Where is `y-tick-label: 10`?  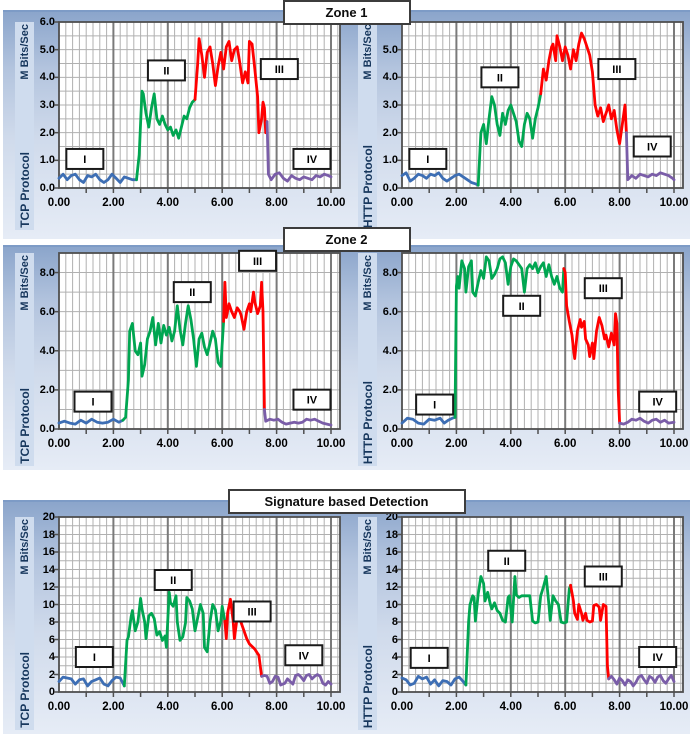
y-tick-label: 10 is located at coordinates (48, 604).